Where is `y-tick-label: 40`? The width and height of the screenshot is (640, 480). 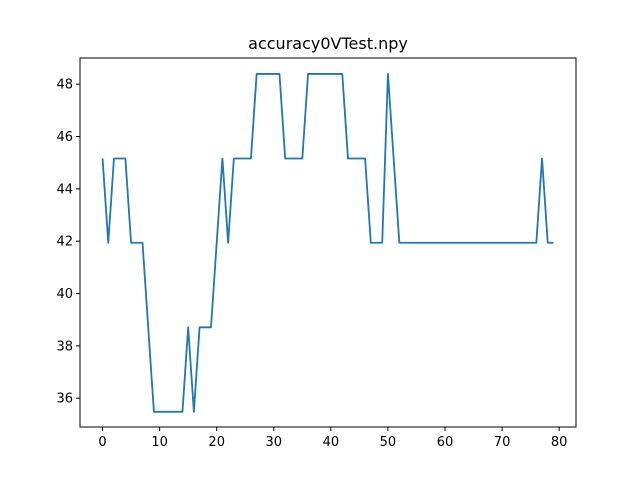
y-tick-label: 40 is located at coordinates (64, 294).